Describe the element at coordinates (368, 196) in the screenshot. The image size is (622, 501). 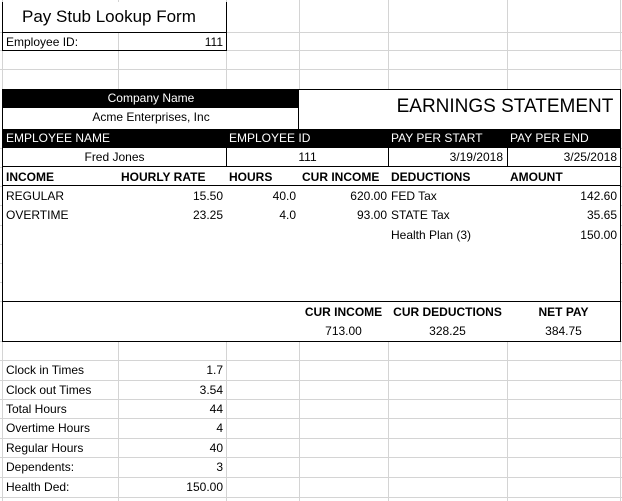
I see `income-row-cur: 620.00` at that location.